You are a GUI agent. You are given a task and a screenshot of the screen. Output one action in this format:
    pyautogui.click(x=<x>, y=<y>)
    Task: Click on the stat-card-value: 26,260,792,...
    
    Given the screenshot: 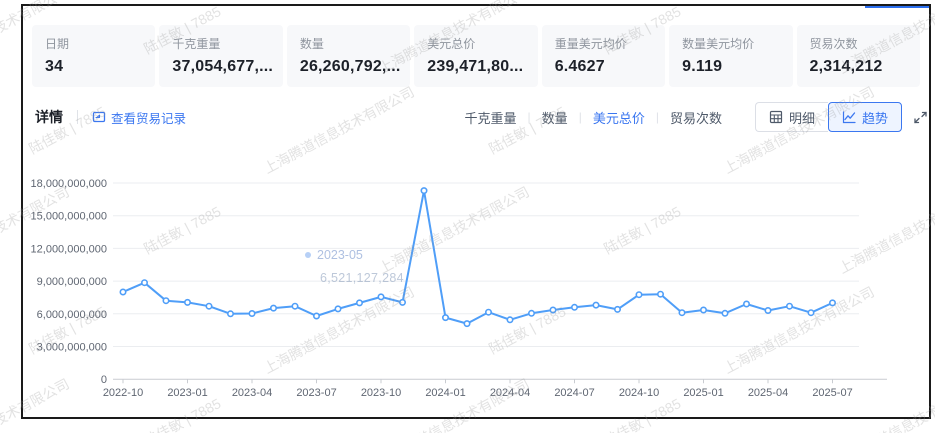 What is the action you would take?
    pyautogui.click(x=350, y=66)
    